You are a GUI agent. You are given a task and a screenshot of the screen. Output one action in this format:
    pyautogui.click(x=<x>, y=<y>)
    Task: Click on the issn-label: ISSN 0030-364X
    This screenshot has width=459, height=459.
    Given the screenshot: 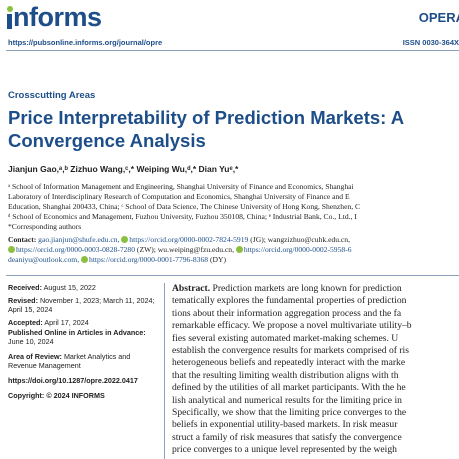 What is the action you would take?
    pyautogui.click(x=430, y=42)
    